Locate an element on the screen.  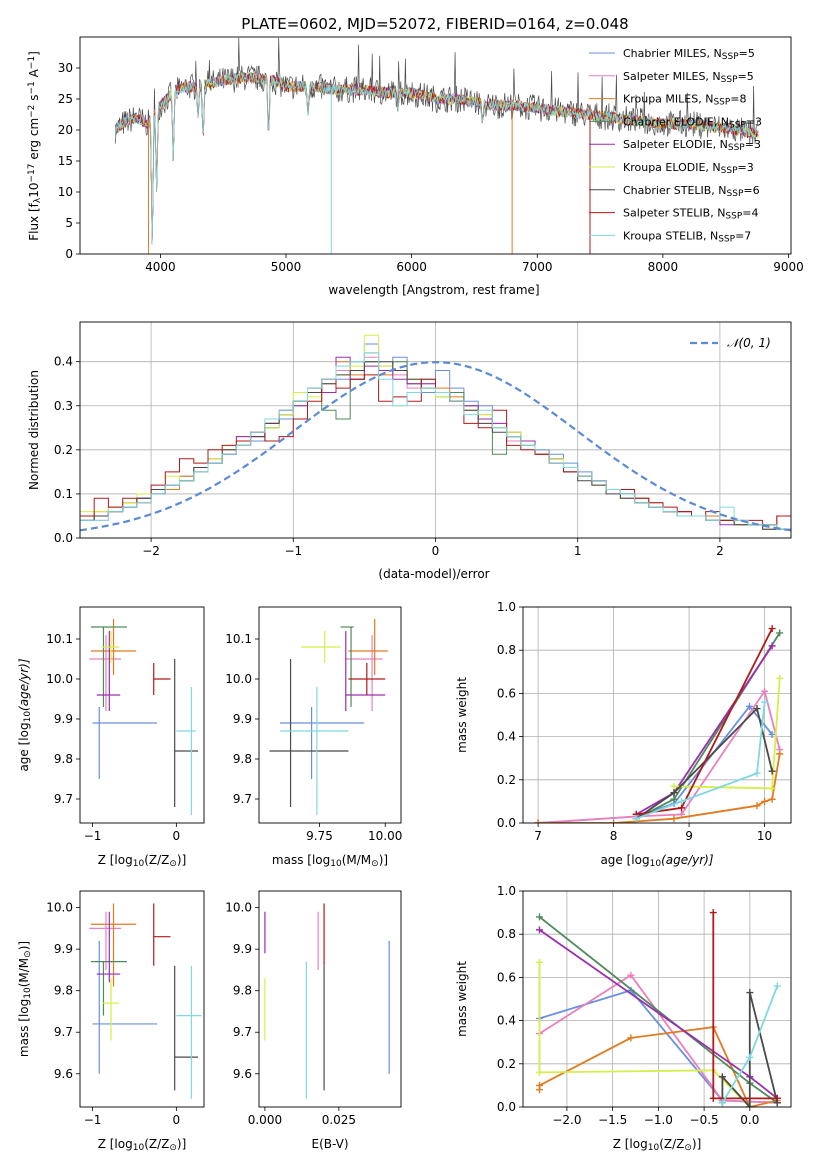
x-axis-label: E(B-V) is located at coordinates (329, 1144).